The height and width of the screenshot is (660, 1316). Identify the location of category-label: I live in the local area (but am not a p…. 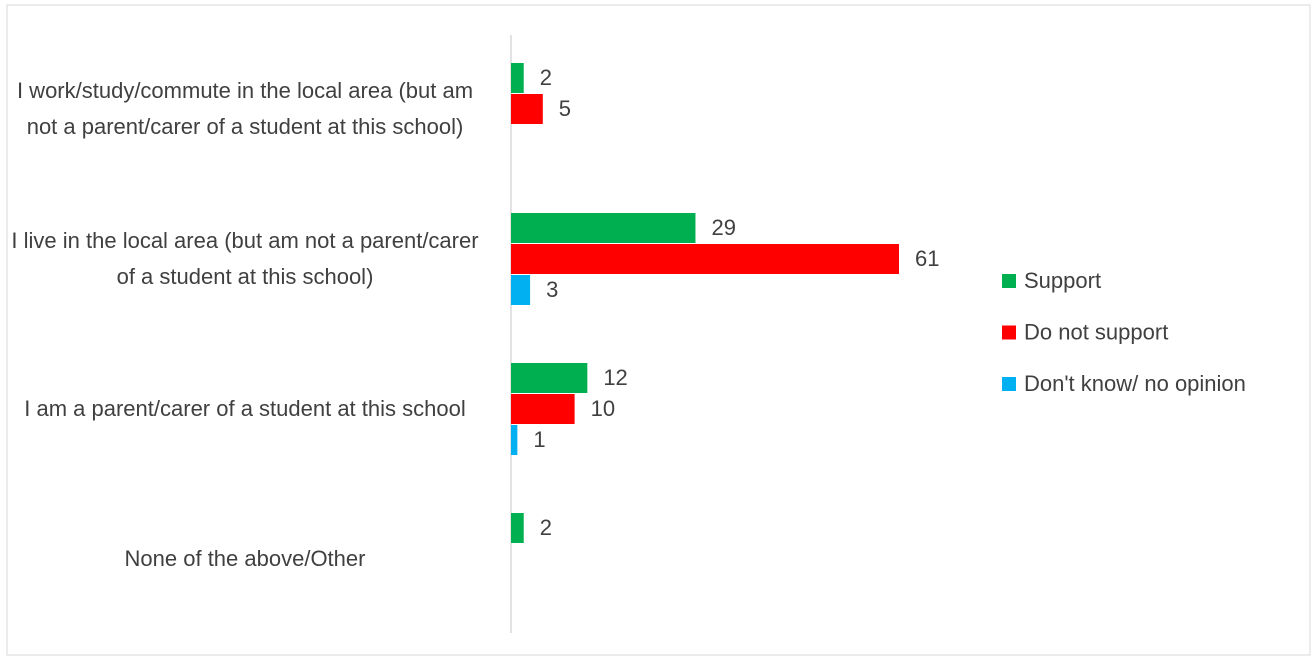
(245, 258).